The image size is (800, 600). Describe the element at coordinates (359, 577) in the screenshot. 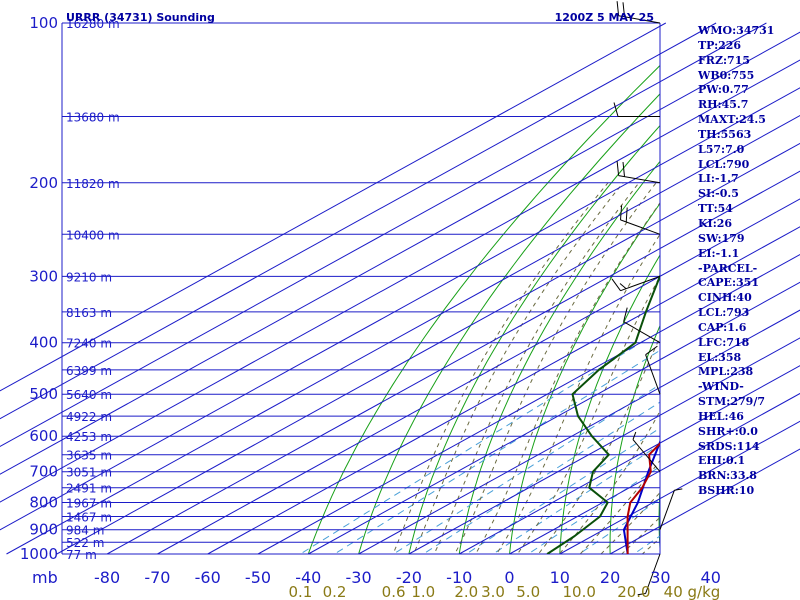

I see `temperature-tick-label: -30` at that location.